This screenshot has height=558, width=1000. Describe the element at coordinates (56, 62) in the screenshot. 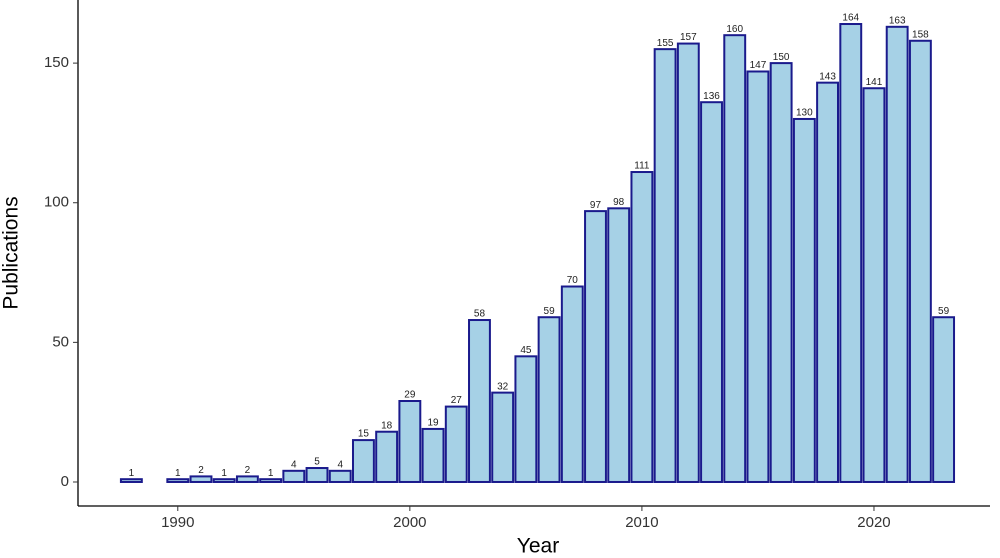

I see `y-tick-label: 150` at that location.